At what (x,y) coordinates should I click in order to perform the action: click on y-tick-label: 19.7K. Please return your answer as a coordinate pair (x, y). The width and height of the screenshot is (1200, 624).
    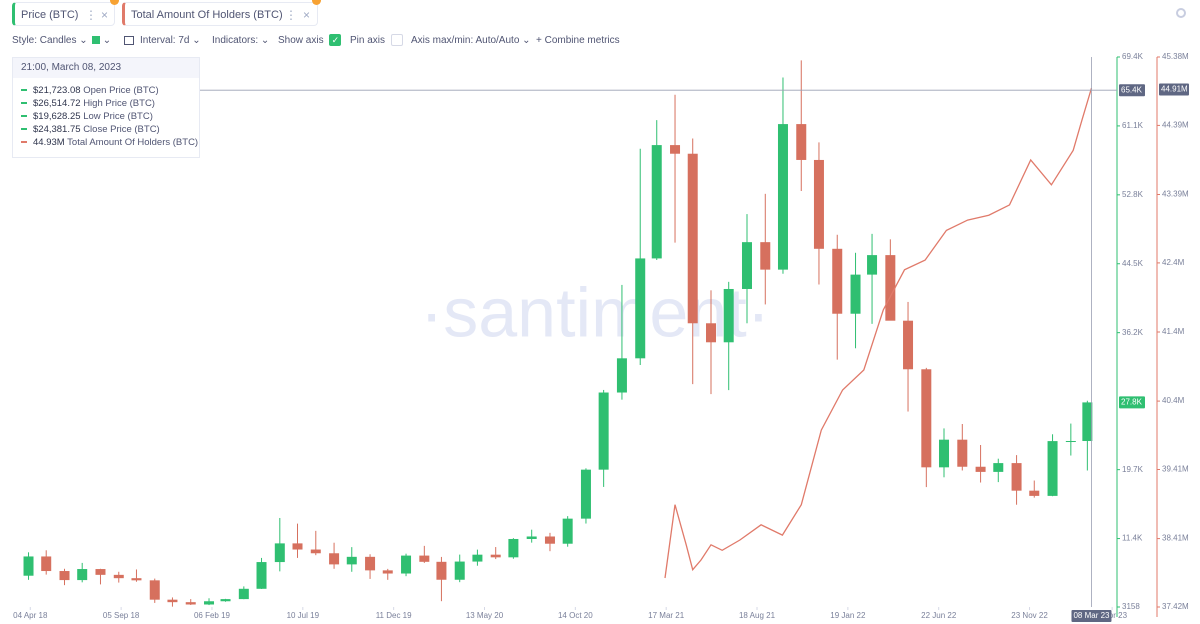
    Looking at the image, I should click on (1133, 469).